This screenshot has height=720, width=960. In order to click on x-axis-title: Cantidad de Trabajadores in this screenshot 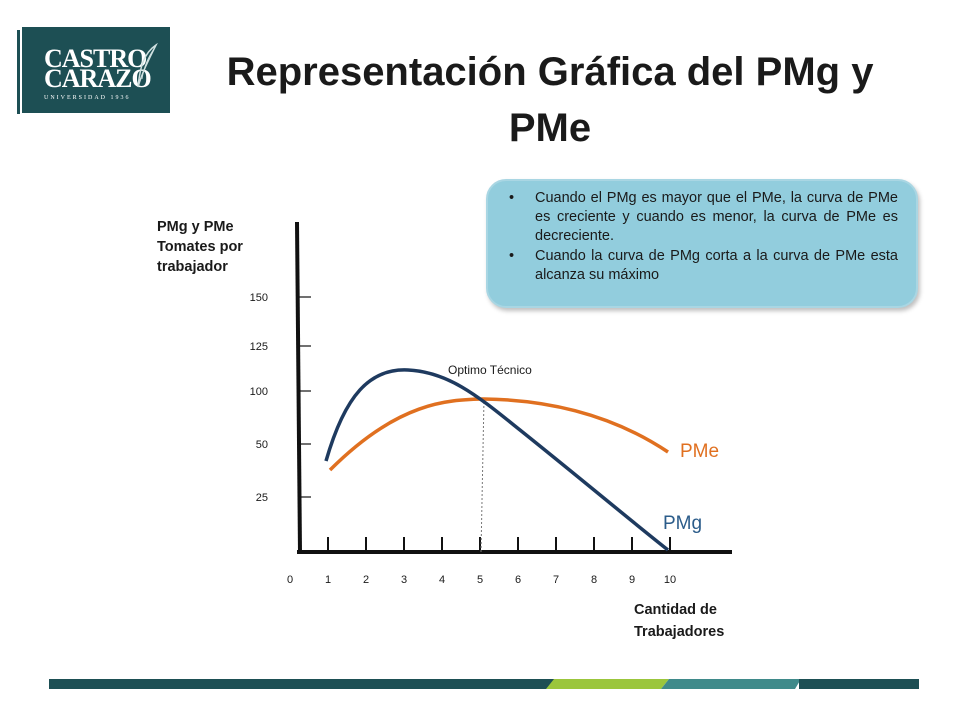, I will do `click(679, 621)`.